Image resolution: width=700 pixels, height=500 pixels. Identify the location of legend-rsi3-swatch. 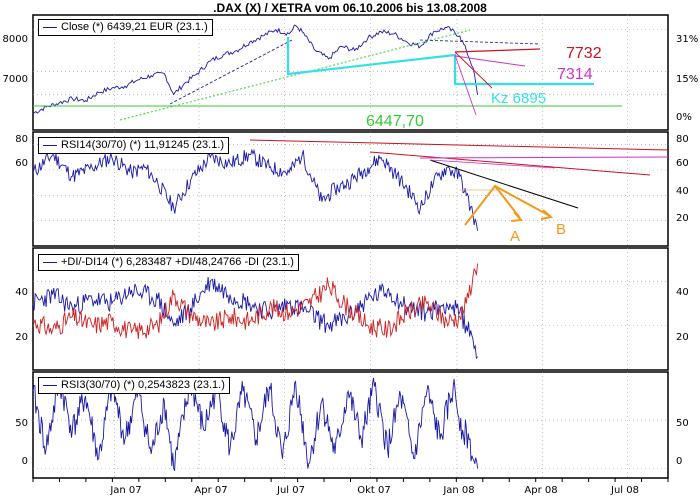
(50, 385).